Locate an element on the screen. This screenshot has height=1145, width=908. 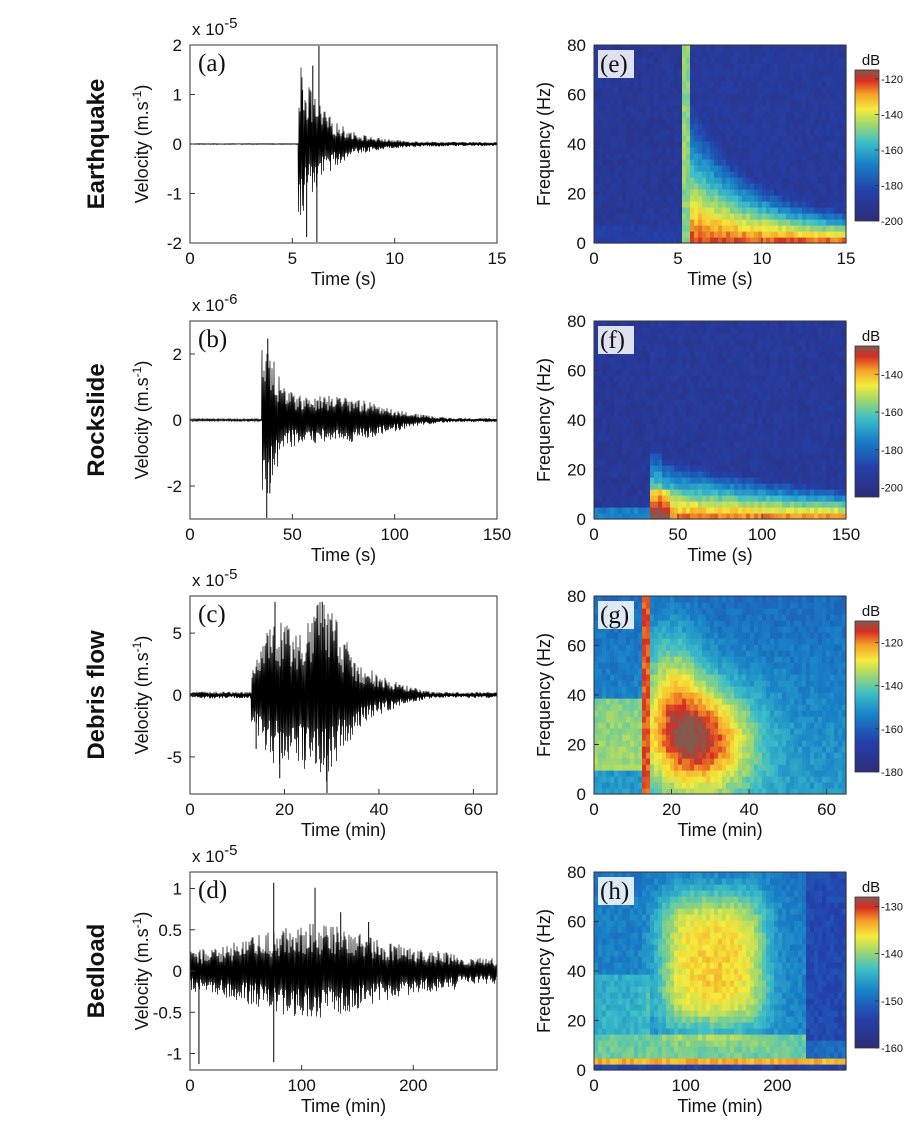
x-tick-label: 0 is located at coordinates (189, 258).